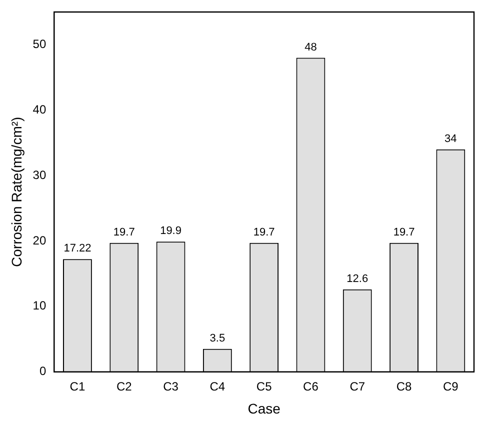 The height and width of the screenshot is (427, 494). What do you see at coordinates (78, 248) in the screenshot?
I see `data-label: 17.22` at bounding box center [78, 248].